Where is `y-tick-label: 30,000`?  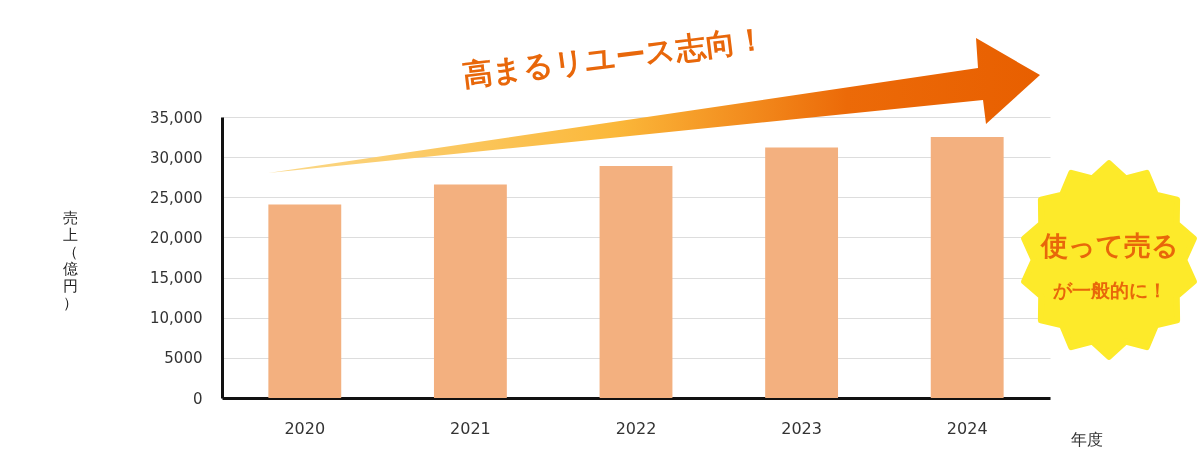
y-tick-label: 30,000 is located at coordinates (176, 157).